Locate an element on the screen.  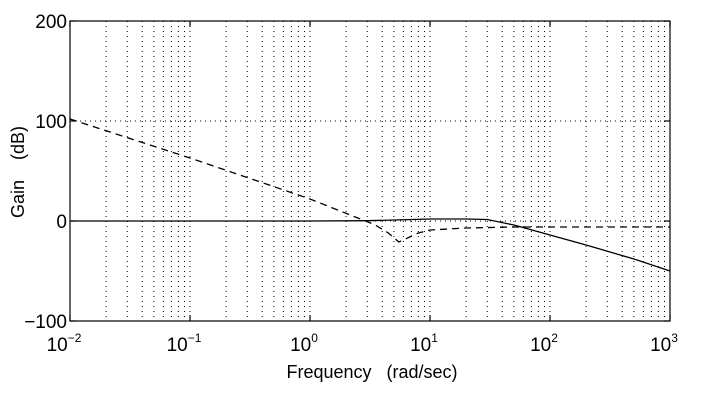
x-tick-label: 10² is located at coordinates (544, 343).